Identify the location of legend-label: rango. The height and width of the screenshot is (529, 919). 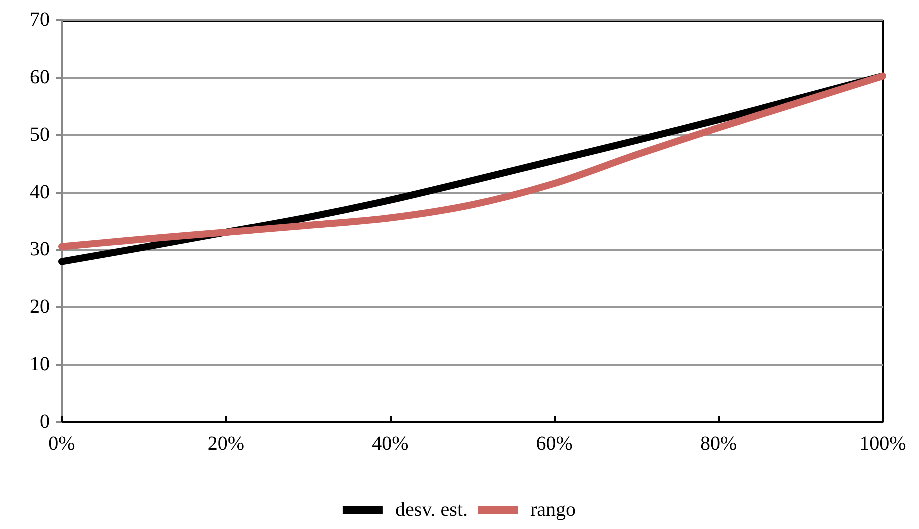
(553, 510).